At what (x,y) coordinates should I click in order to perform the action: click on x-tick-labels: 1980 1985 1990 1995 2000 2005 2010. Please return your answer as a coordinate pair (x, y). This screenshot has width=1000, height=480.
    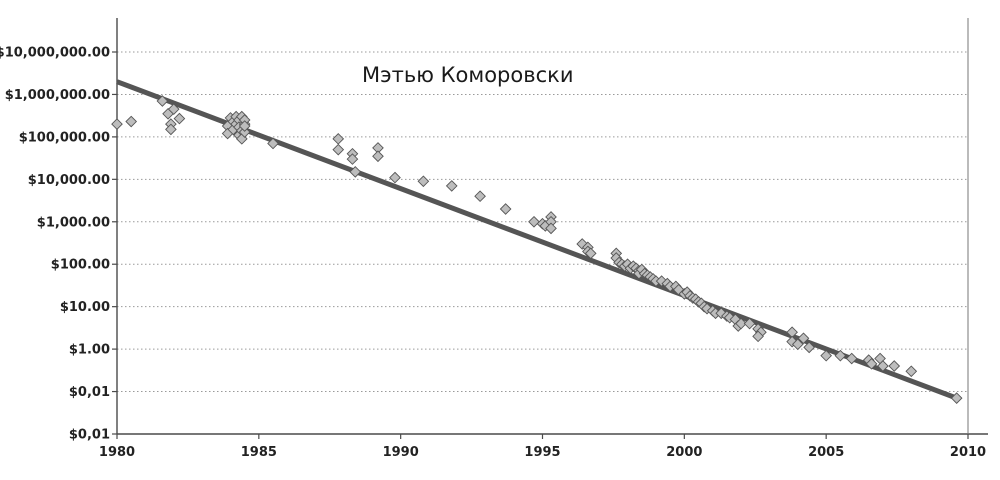
    Looking at the image, I should click on (542, 452).